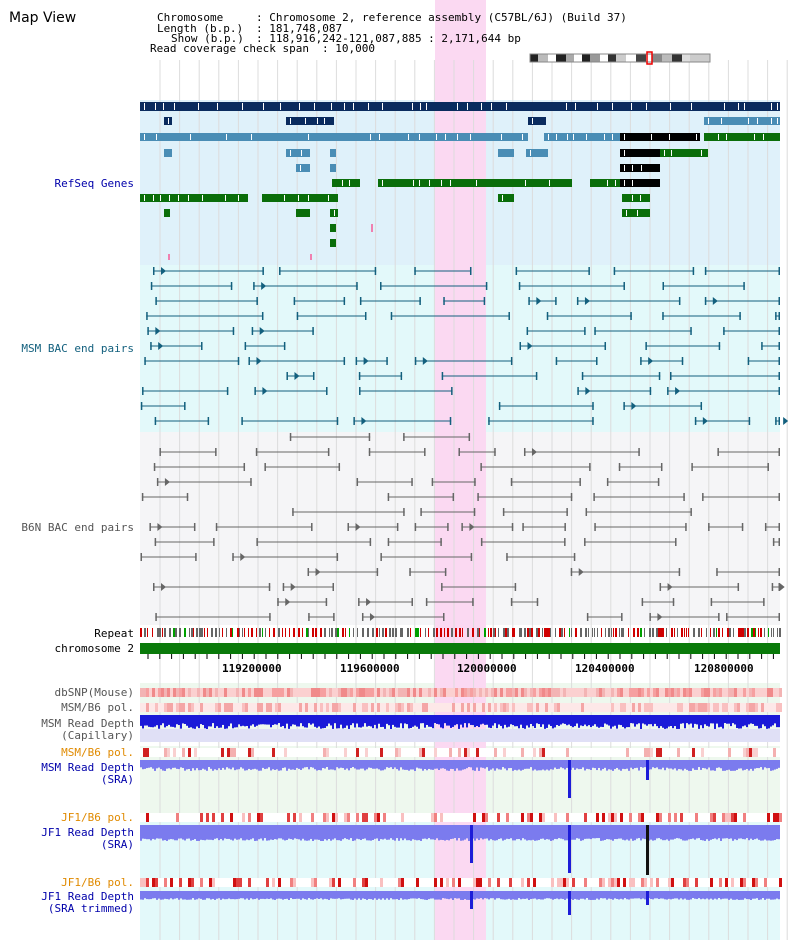  What do you see at coordinates (67, 774) in the screenshot?
I see `track-label-msm-depth-sra: MSM Read Depth (SRA)` at bounding box center [67, 774].